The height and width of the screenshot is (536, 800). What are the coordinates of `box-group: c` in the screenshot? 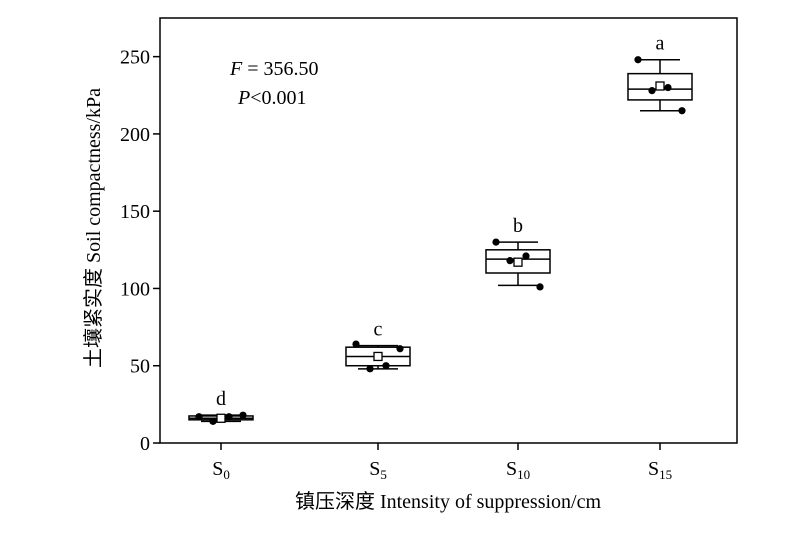 It's located at (378, 346).